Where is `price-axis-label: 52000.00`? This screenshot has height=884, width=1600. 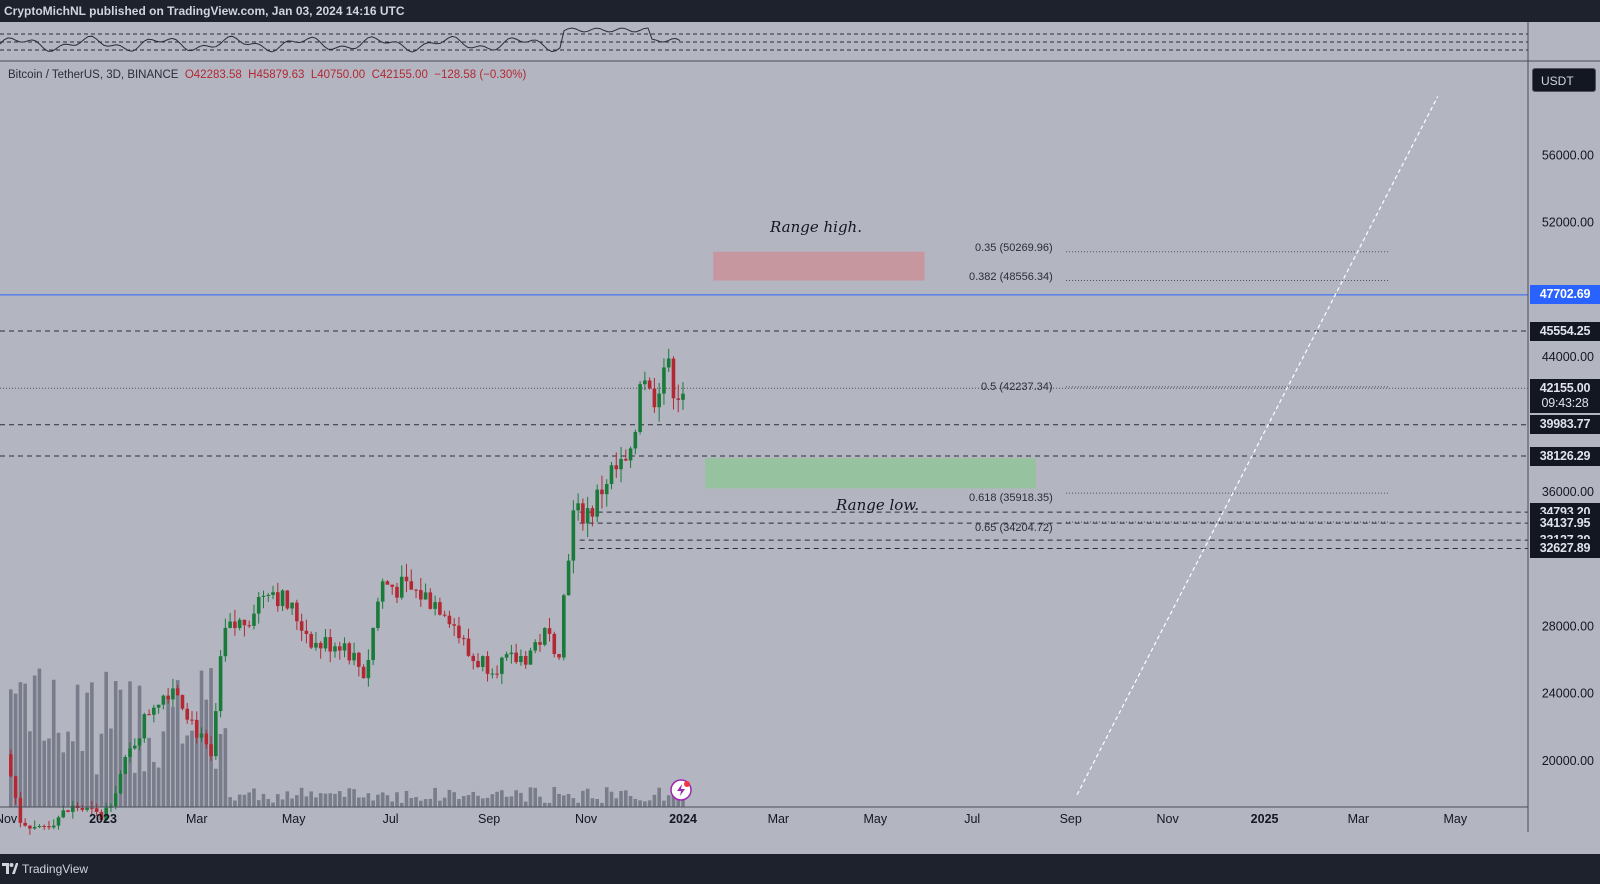
price-axis-label: 52000.00 is located at coordinates (1568, 223).